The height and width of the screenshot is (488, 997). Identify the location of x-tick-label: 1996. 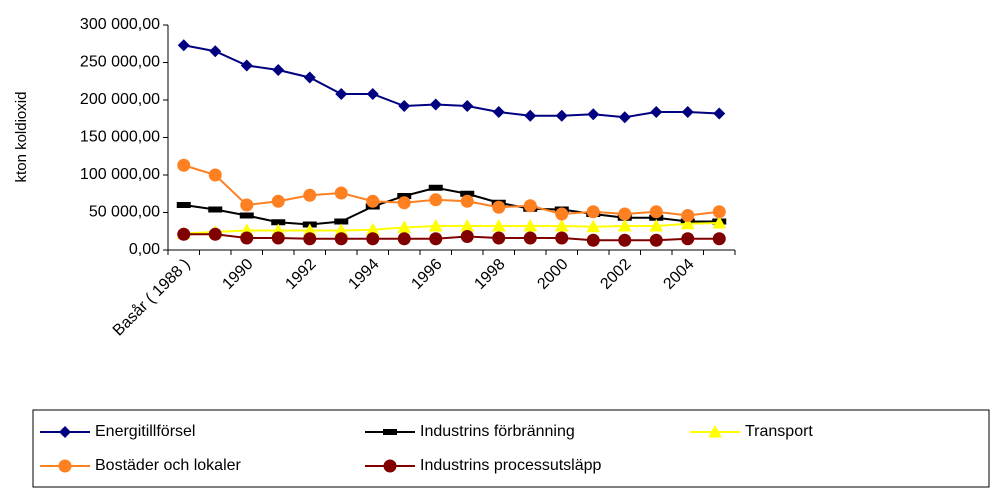
(426, 274).